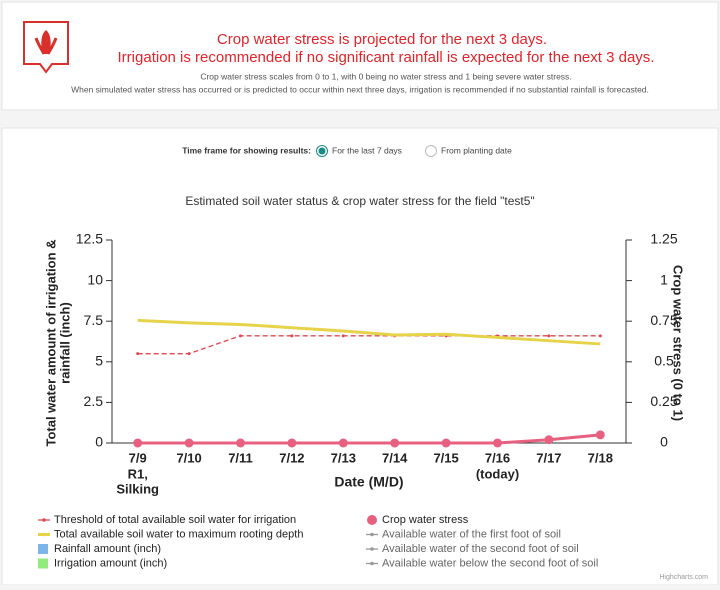  What do you see at coordinates (664, 361) in the screenshot?
I see `y2-tick-label: 0.5` at bounding box center [664, 361].